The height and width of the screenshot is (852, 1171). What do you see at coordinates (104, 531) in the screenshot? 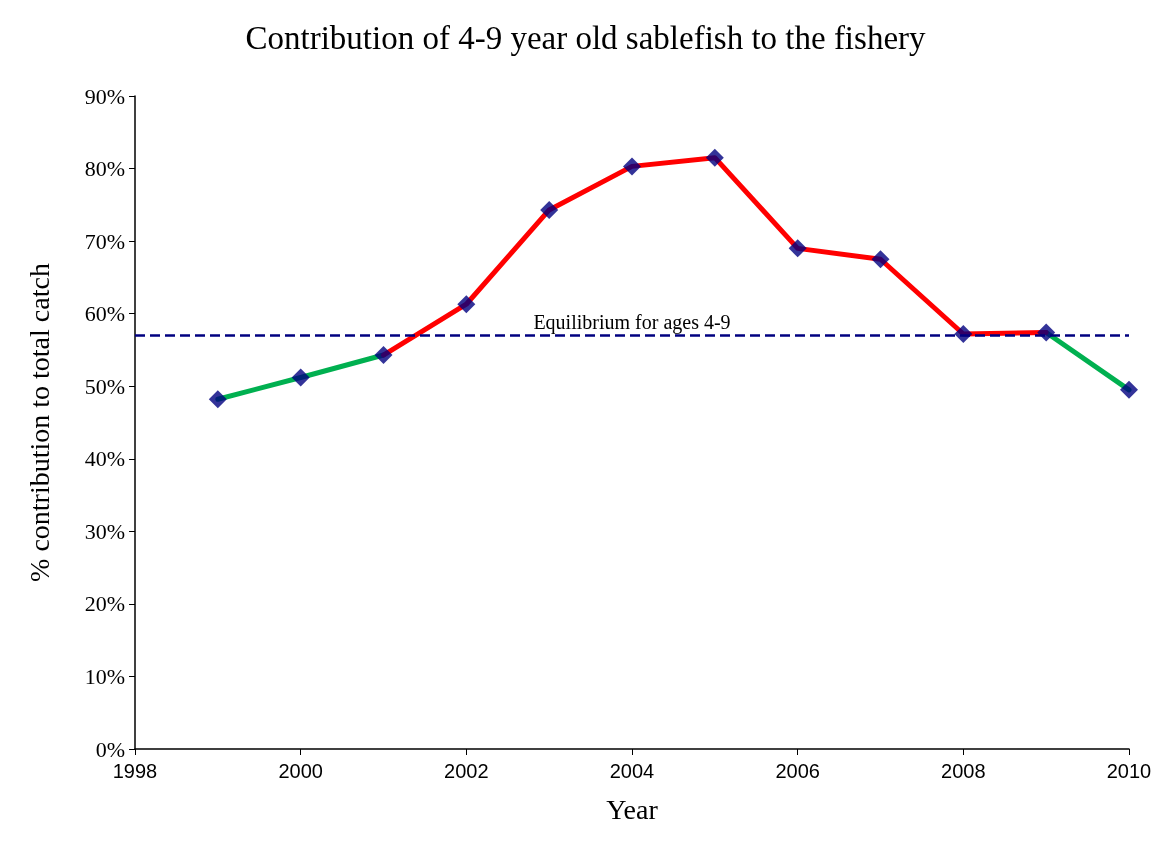
I see `y-tick-label: 30%` at bounding box center [104, 531].